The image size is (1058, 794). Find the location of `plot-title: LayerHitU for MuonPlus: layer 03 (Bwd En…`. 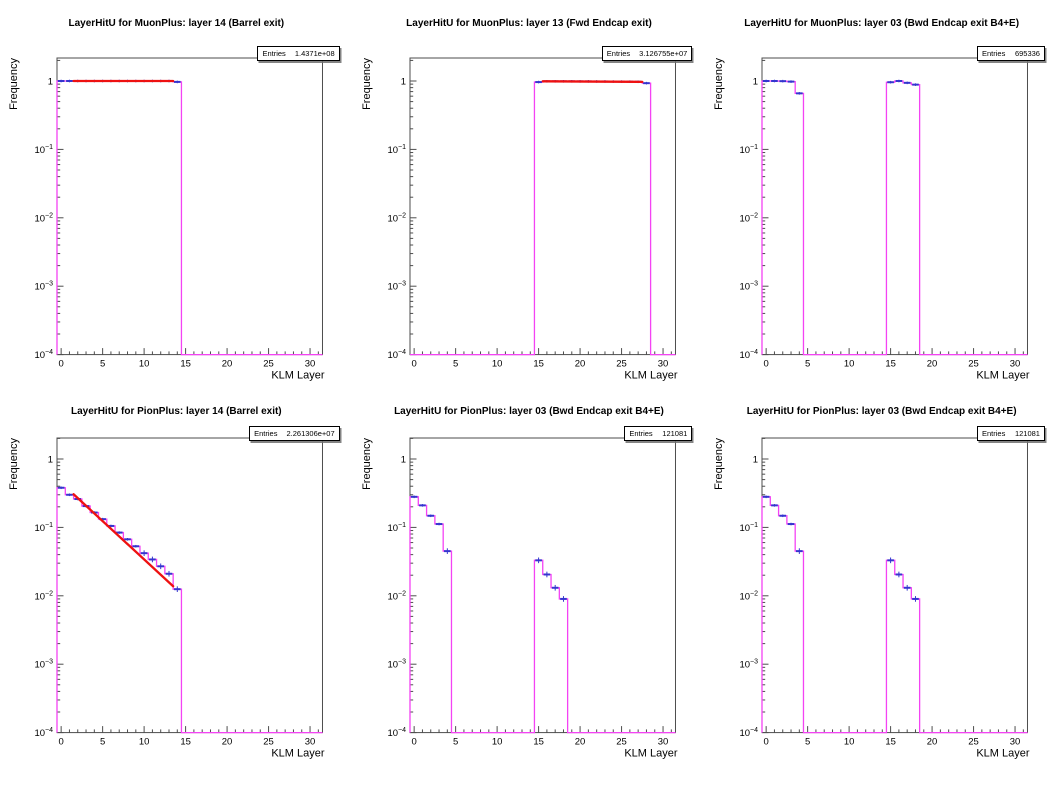

plot-title: LayerHitU for MuonPlus: layer 03 (Bwd En… is located at coordinates (882, 23).